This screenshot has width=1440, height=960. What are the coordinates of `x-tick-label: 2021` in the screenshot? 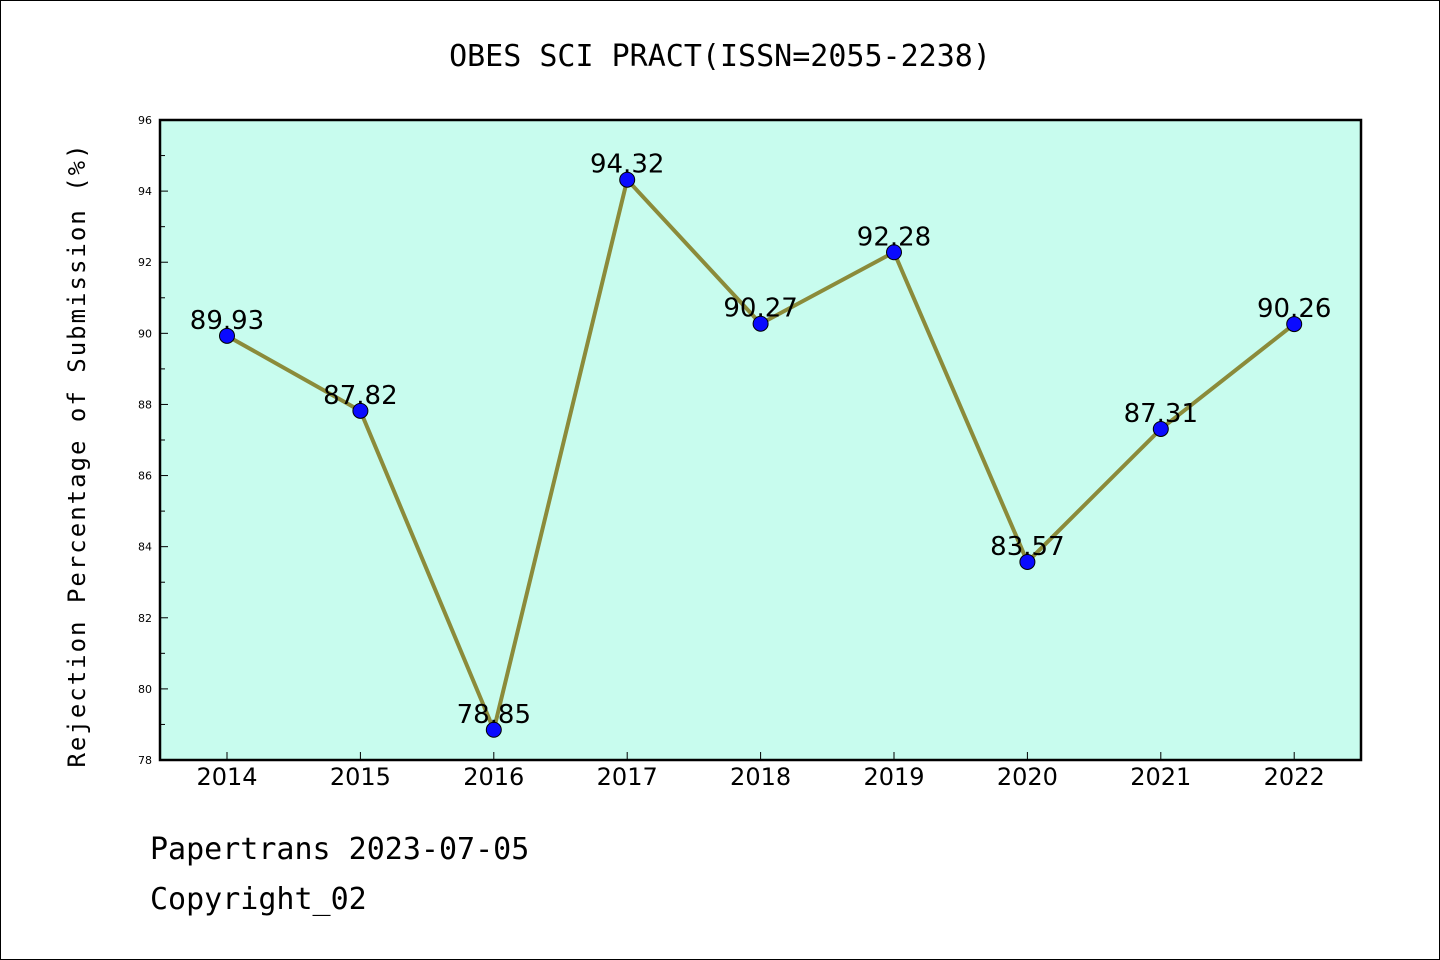 It's located at (1160, 777).